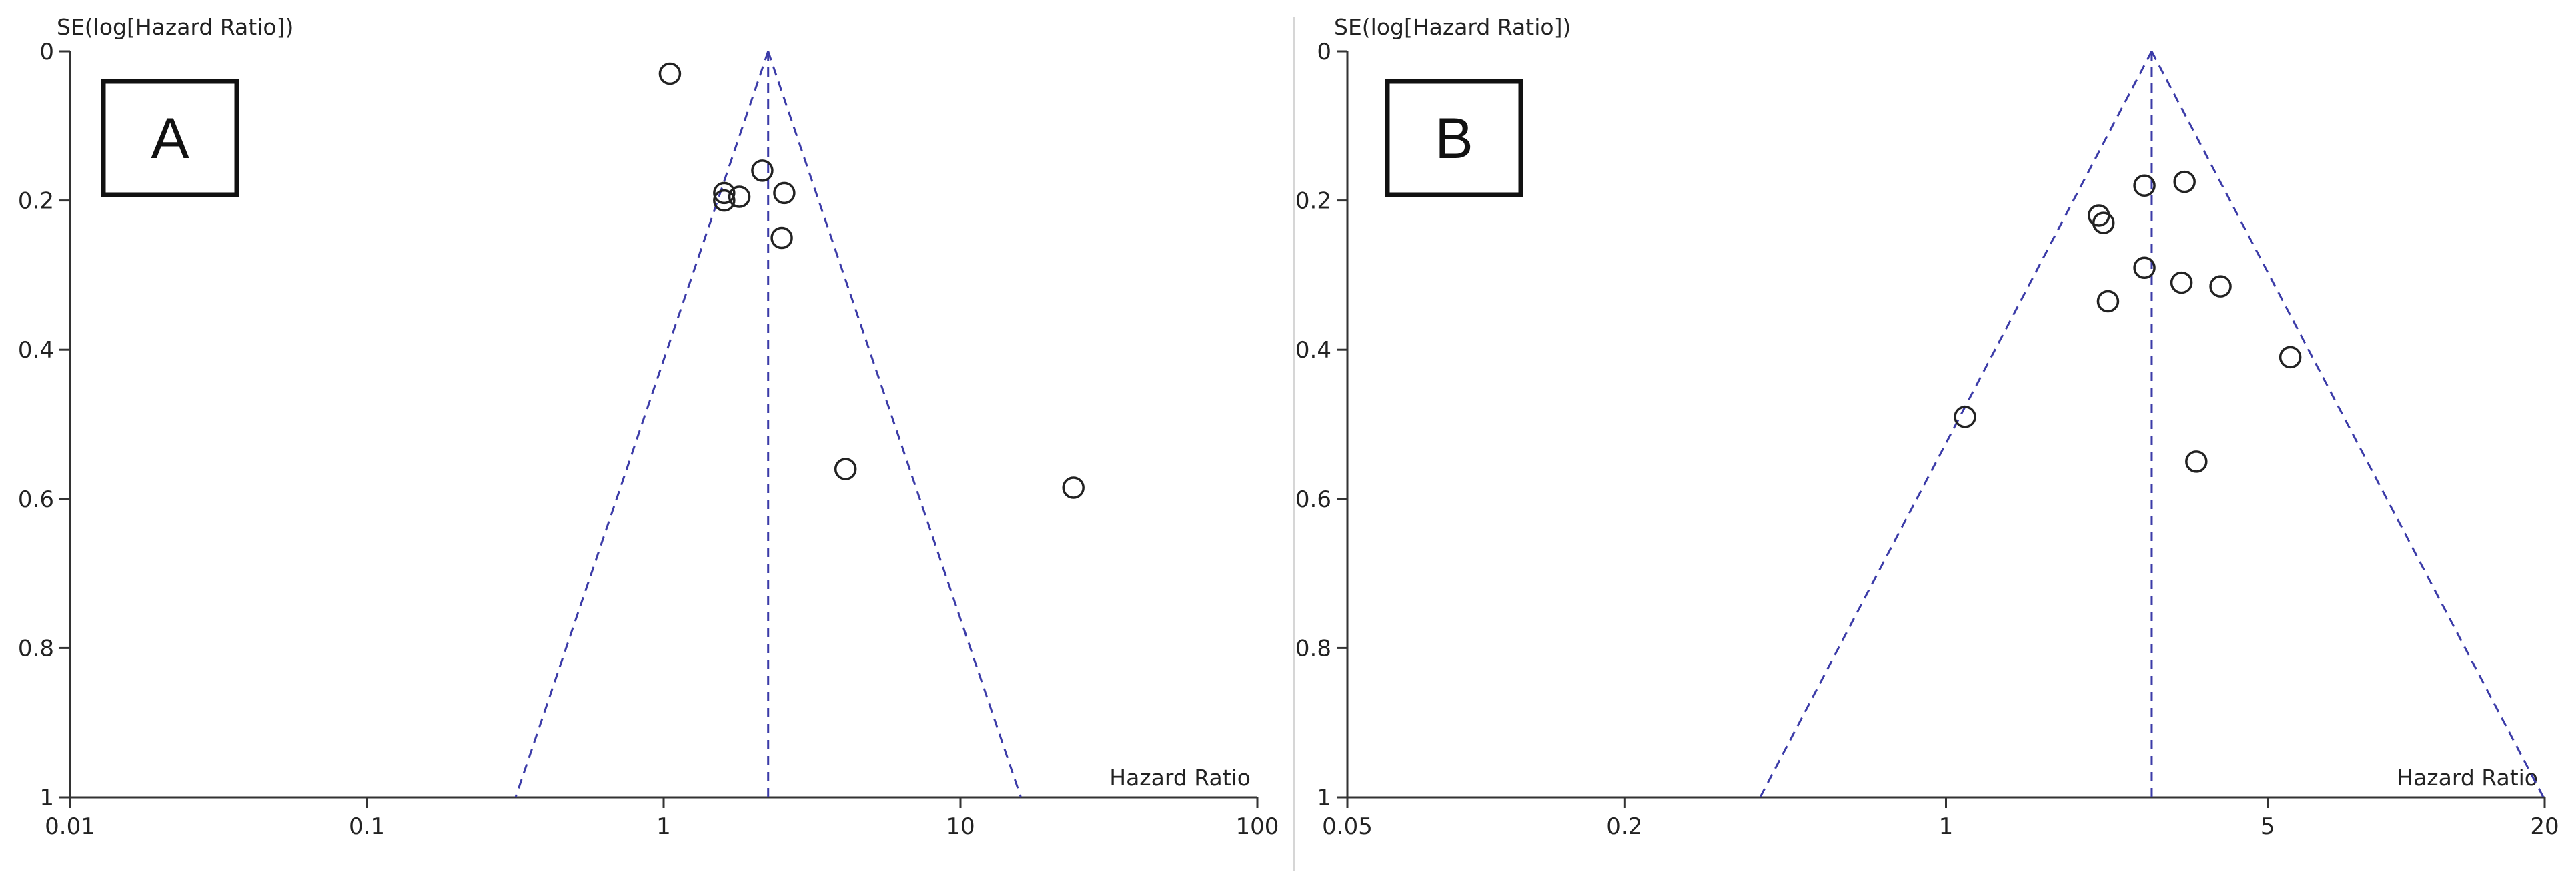 Image resolution: width=2576 pixels, height=880 pixels. I want to click on panel-label: A, so click(170, 139).